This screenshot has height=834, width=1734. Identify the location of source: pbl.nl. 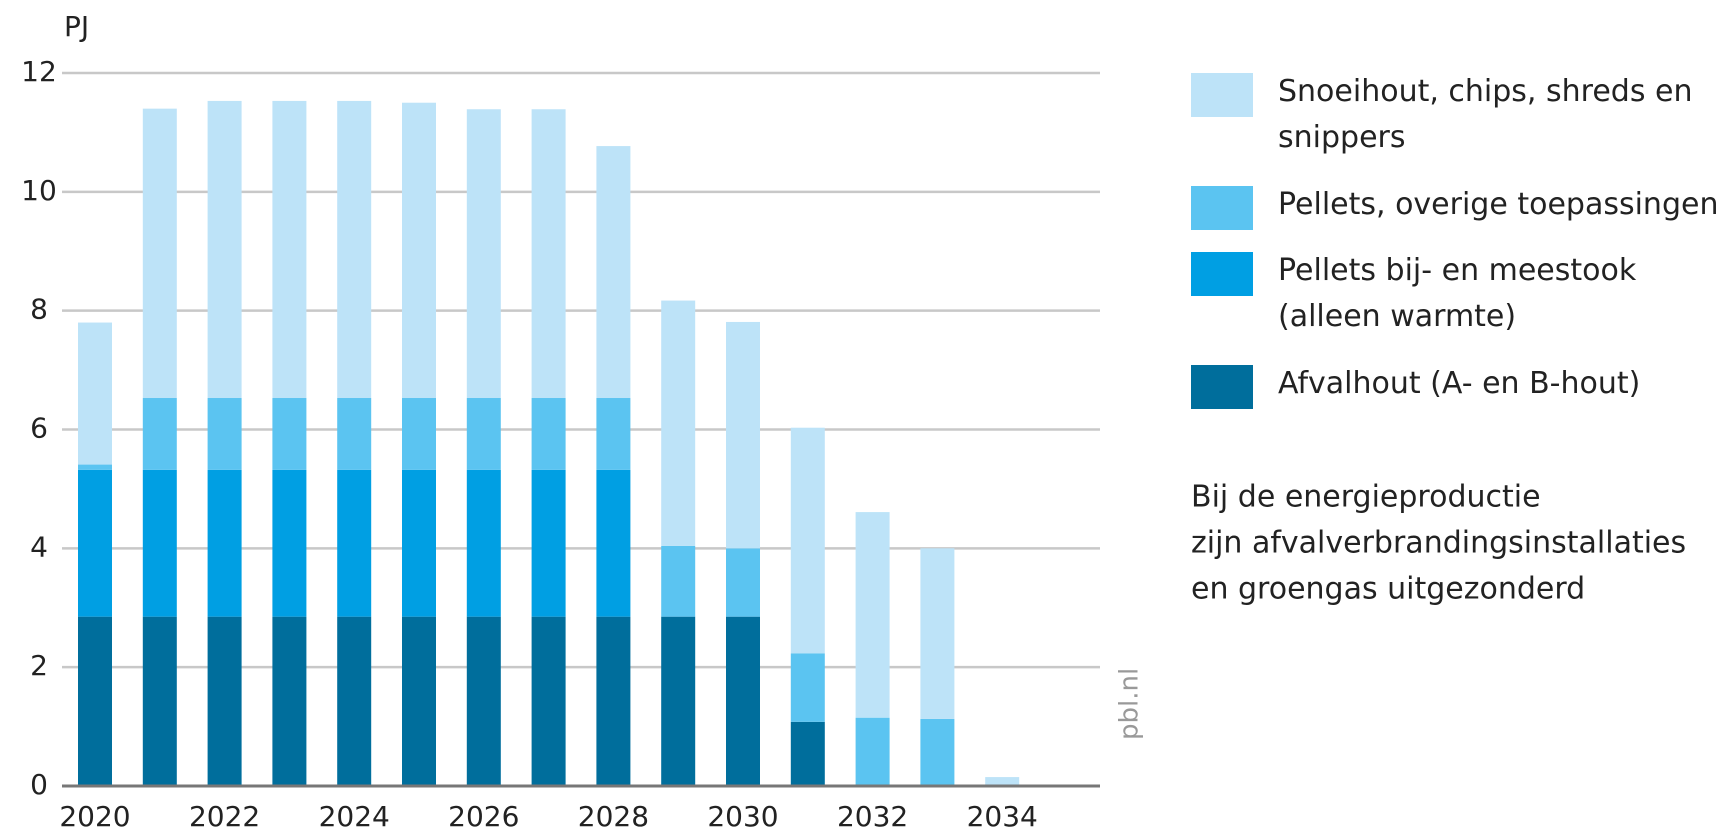
(1130, 704).